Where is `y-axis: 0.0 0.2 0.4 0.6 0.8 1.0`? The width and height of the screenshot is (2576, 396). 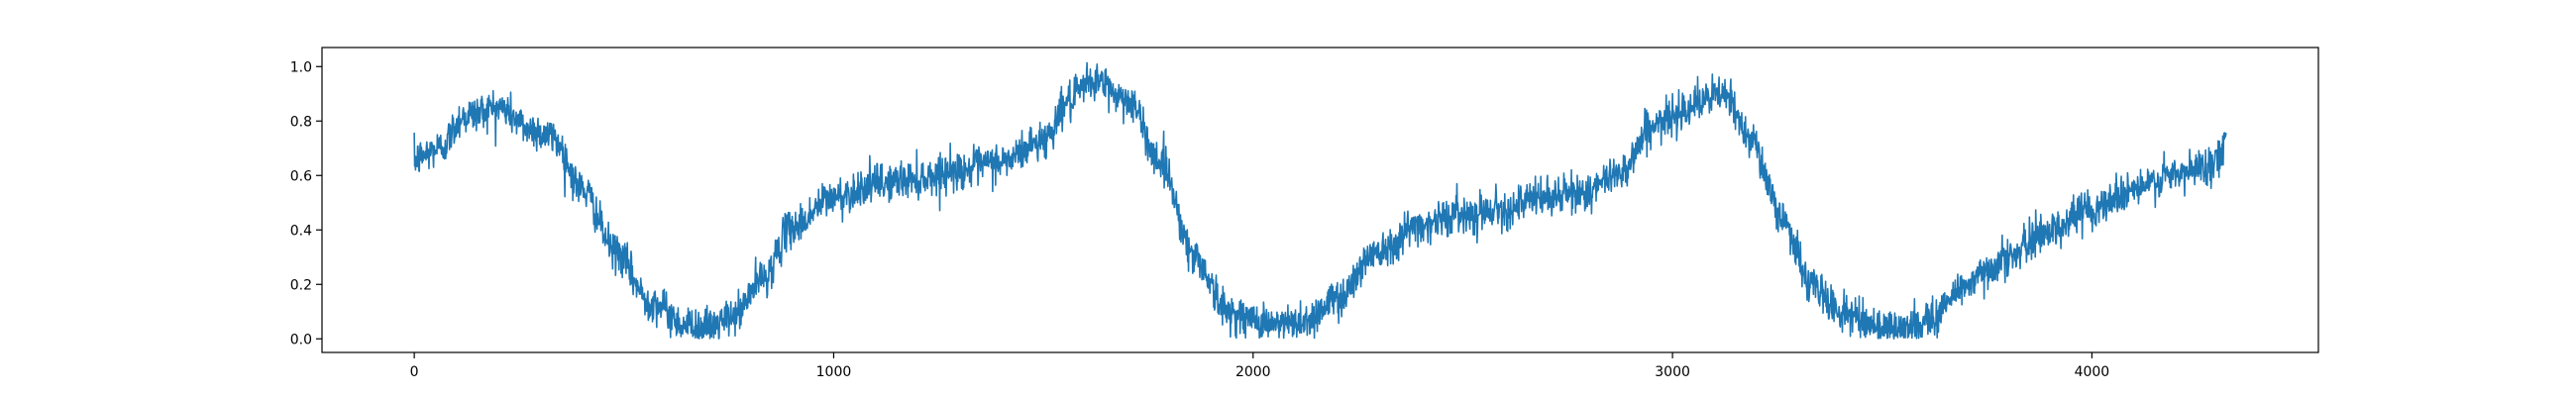 y-axis: 0.0 0.2 0.4 0.6 0.8 1.0 is located at coordinates (306, 203).